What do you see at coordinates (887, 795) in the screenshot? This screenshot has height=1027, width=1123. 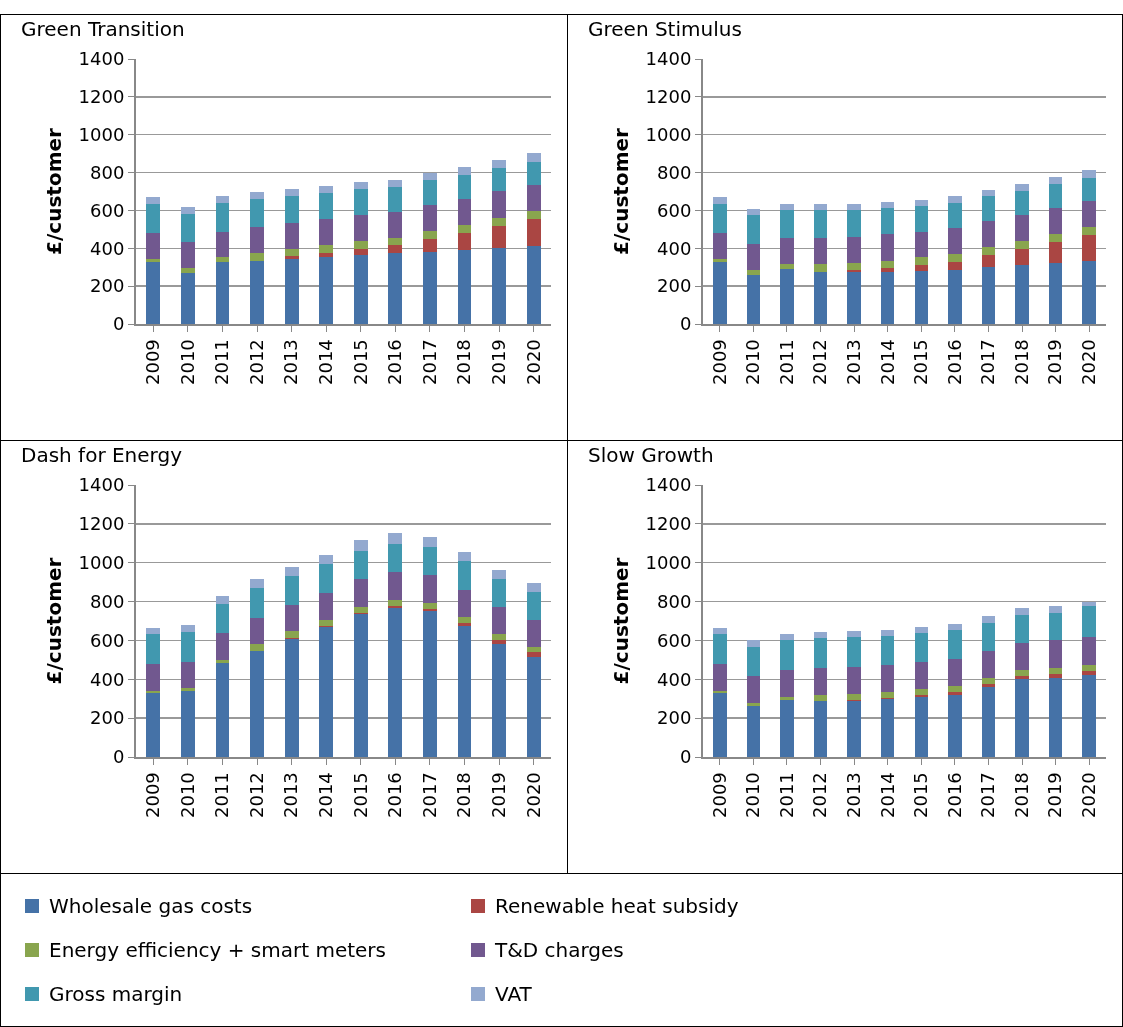 I see `x-tick-label: 2014` at bounding box center [887, 795].